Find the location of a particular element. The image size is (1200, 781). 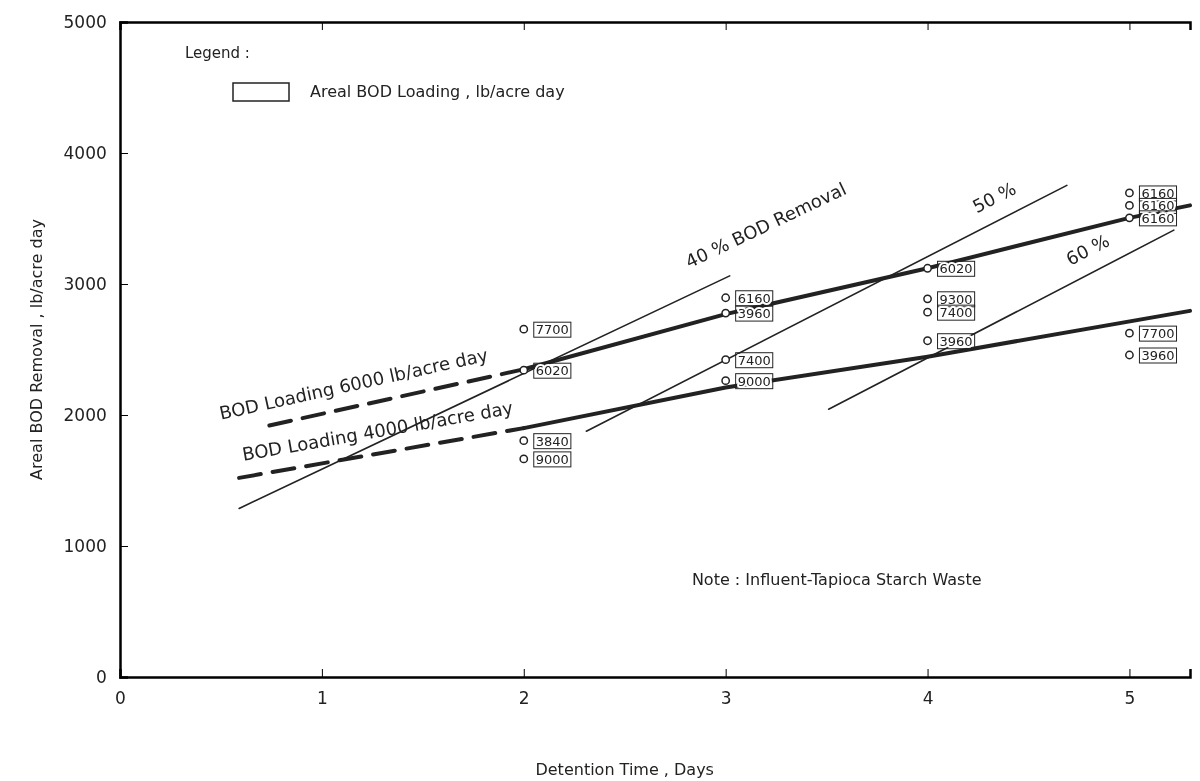

y-tick-label: 1000 is located at coordinates (85, 545).